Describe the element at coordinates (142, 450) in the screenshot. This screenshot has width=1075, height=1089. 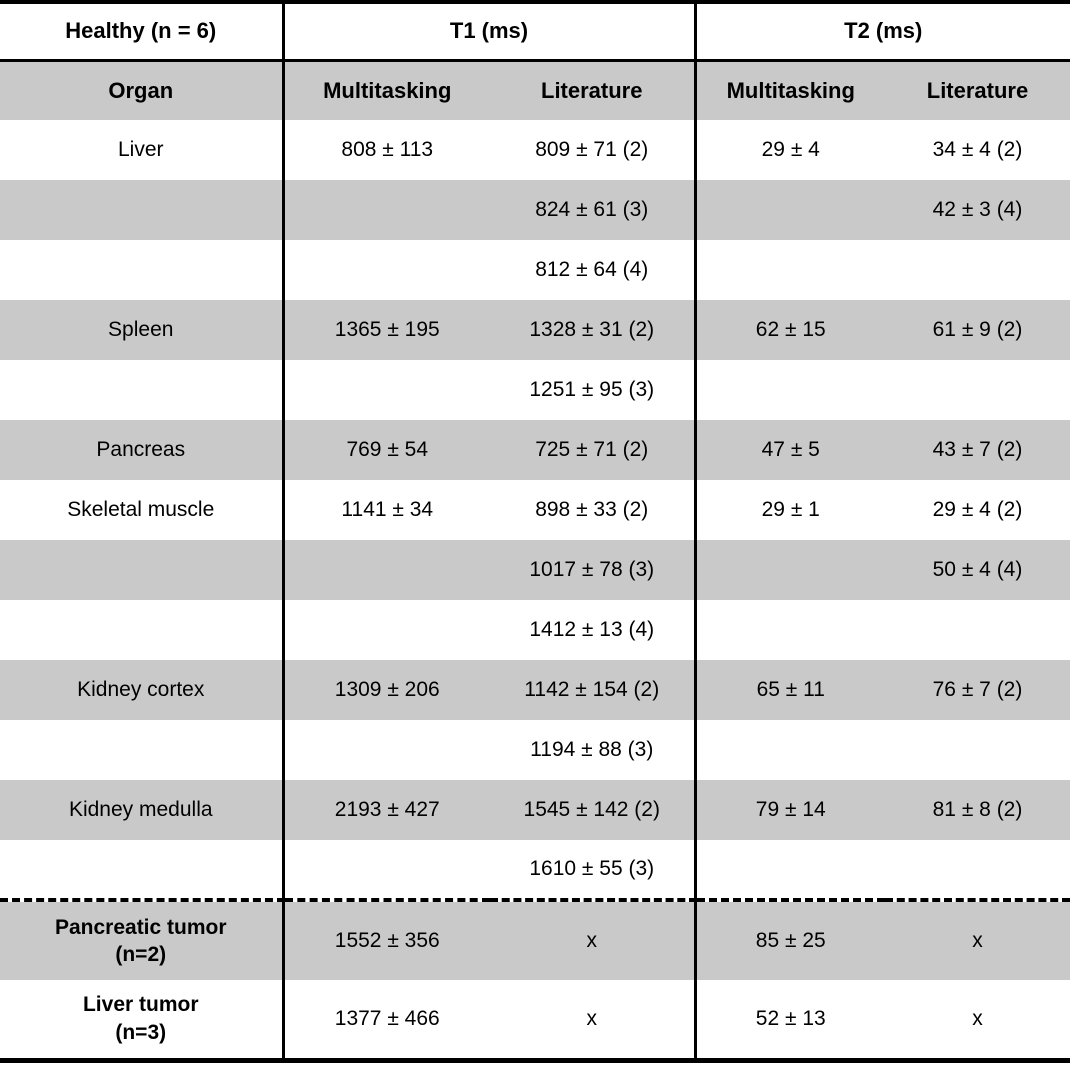
I see `cell-organ: Pancreas` at that location.